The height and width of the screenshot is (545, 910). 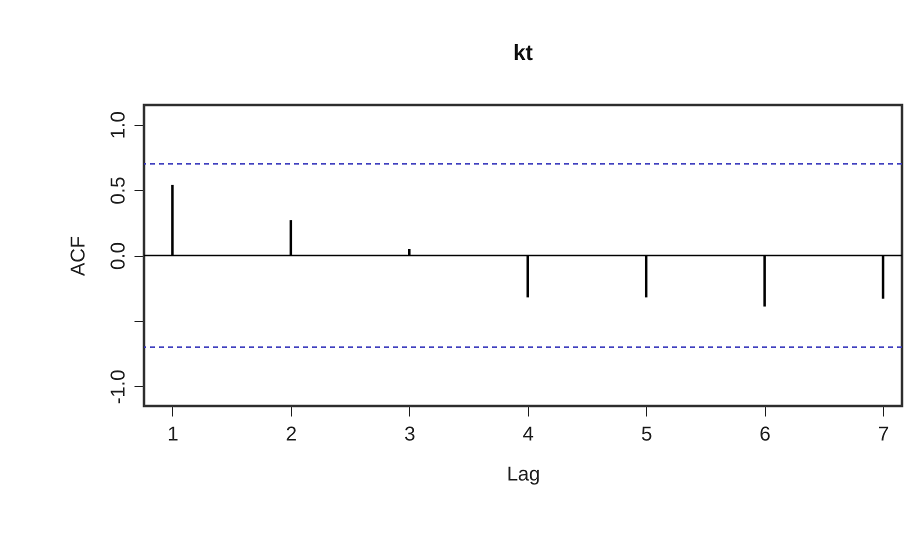 I want to click on x-tick-label: 4, so click(x=528, y=435).